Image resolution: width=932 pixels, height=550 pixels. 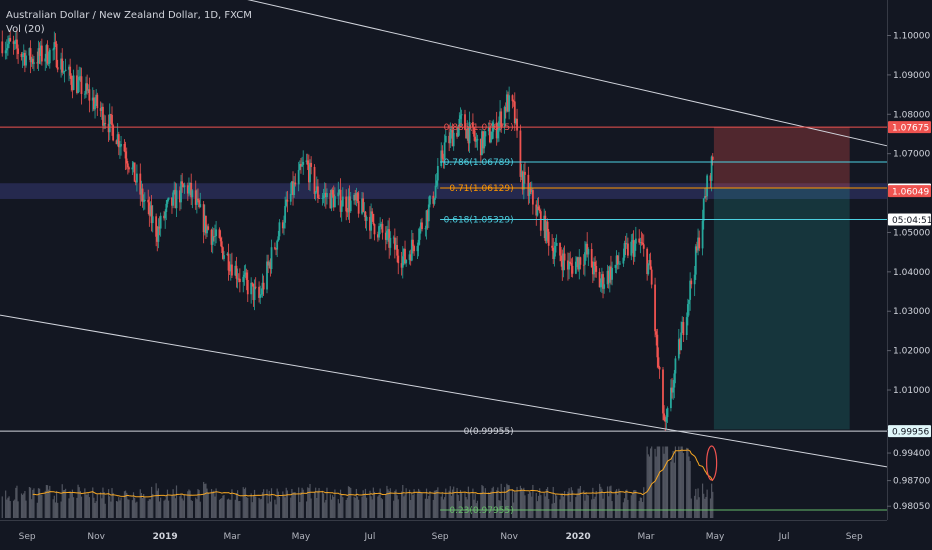 I want to click on fib-label-0: 0(0.99955), so click(x=489, y=432).